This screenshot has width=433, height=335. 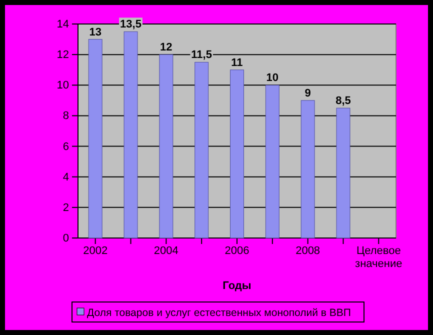 I want to click on y-tick-label: 0, so click(x=65, y=238).